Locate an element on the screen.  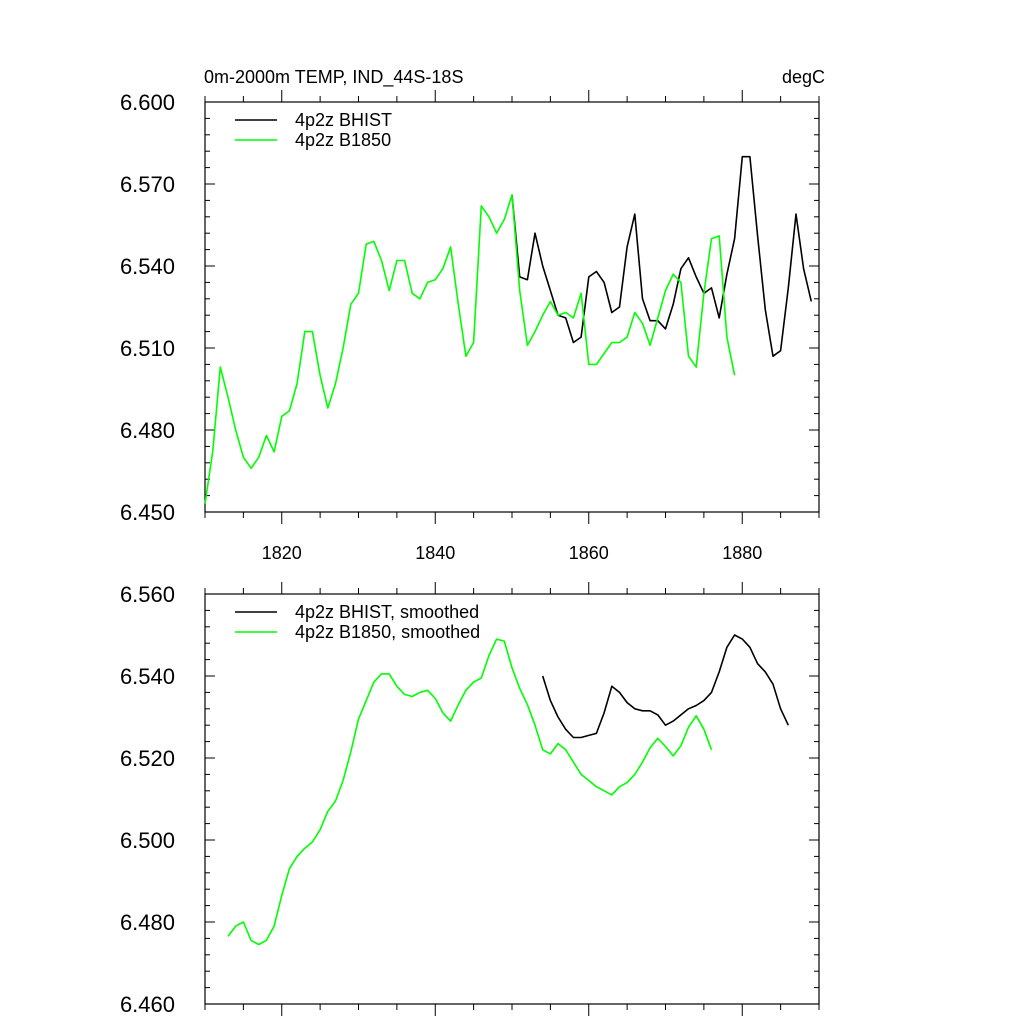
y-tick-label: 6.510 is located at coordinates (147, 348).